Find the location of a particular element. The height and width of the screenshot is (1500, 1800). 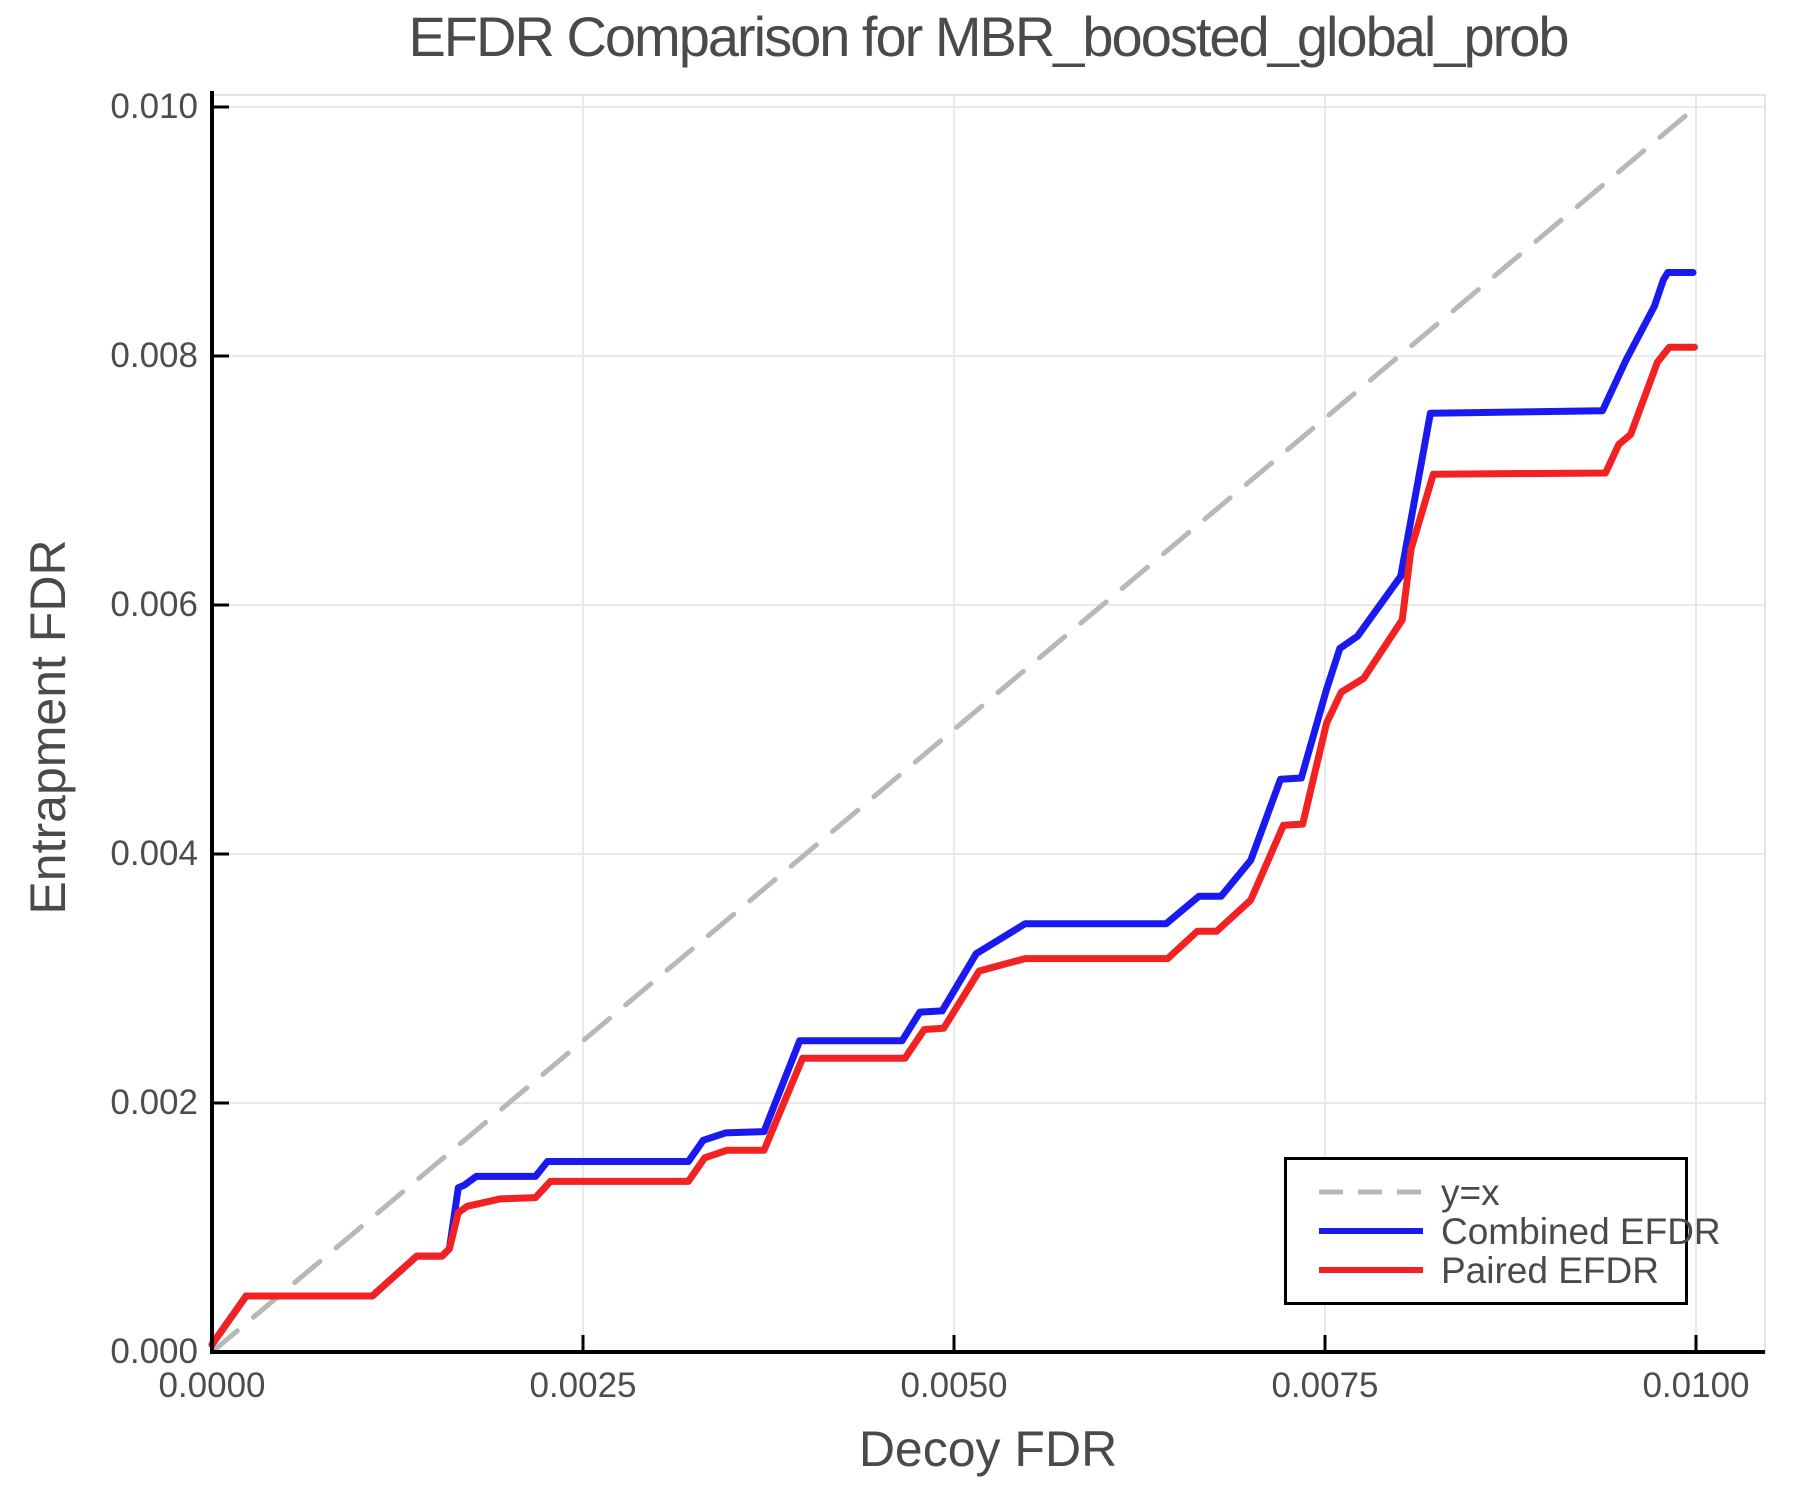

legend-item-combined-efdr: Combined EFDR is located at coordinates (1519, 1231).